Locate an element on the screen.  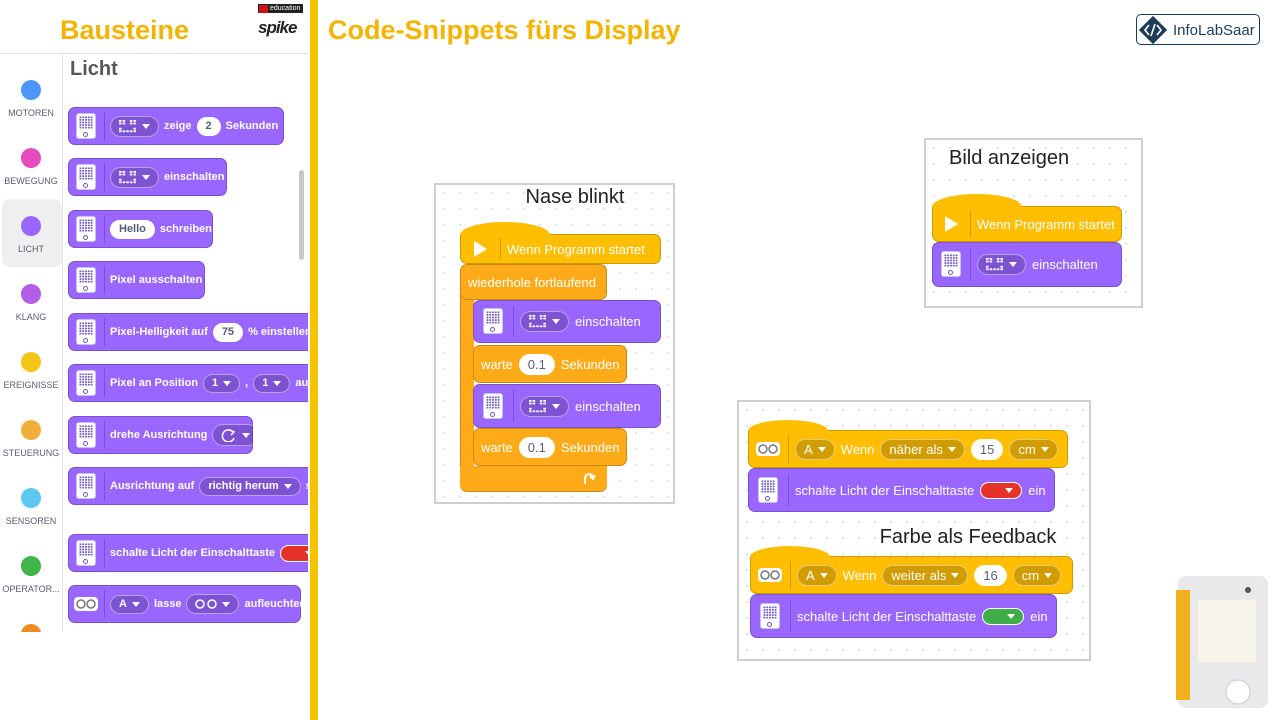
block-label: auf is located at coordinates (301, 383).